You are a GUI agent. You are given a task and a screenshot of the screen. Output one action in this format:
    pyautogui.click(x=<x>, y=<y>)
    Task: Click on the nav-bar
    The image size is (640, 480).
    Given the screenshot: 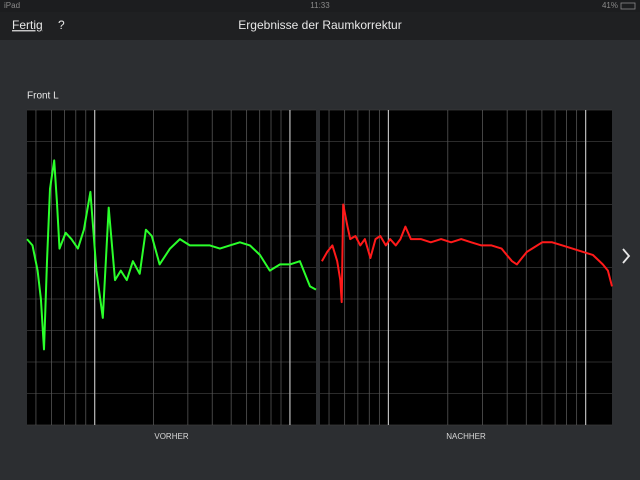 What is the action you would take?
    pyautogui.click(x=320, y=26)
    